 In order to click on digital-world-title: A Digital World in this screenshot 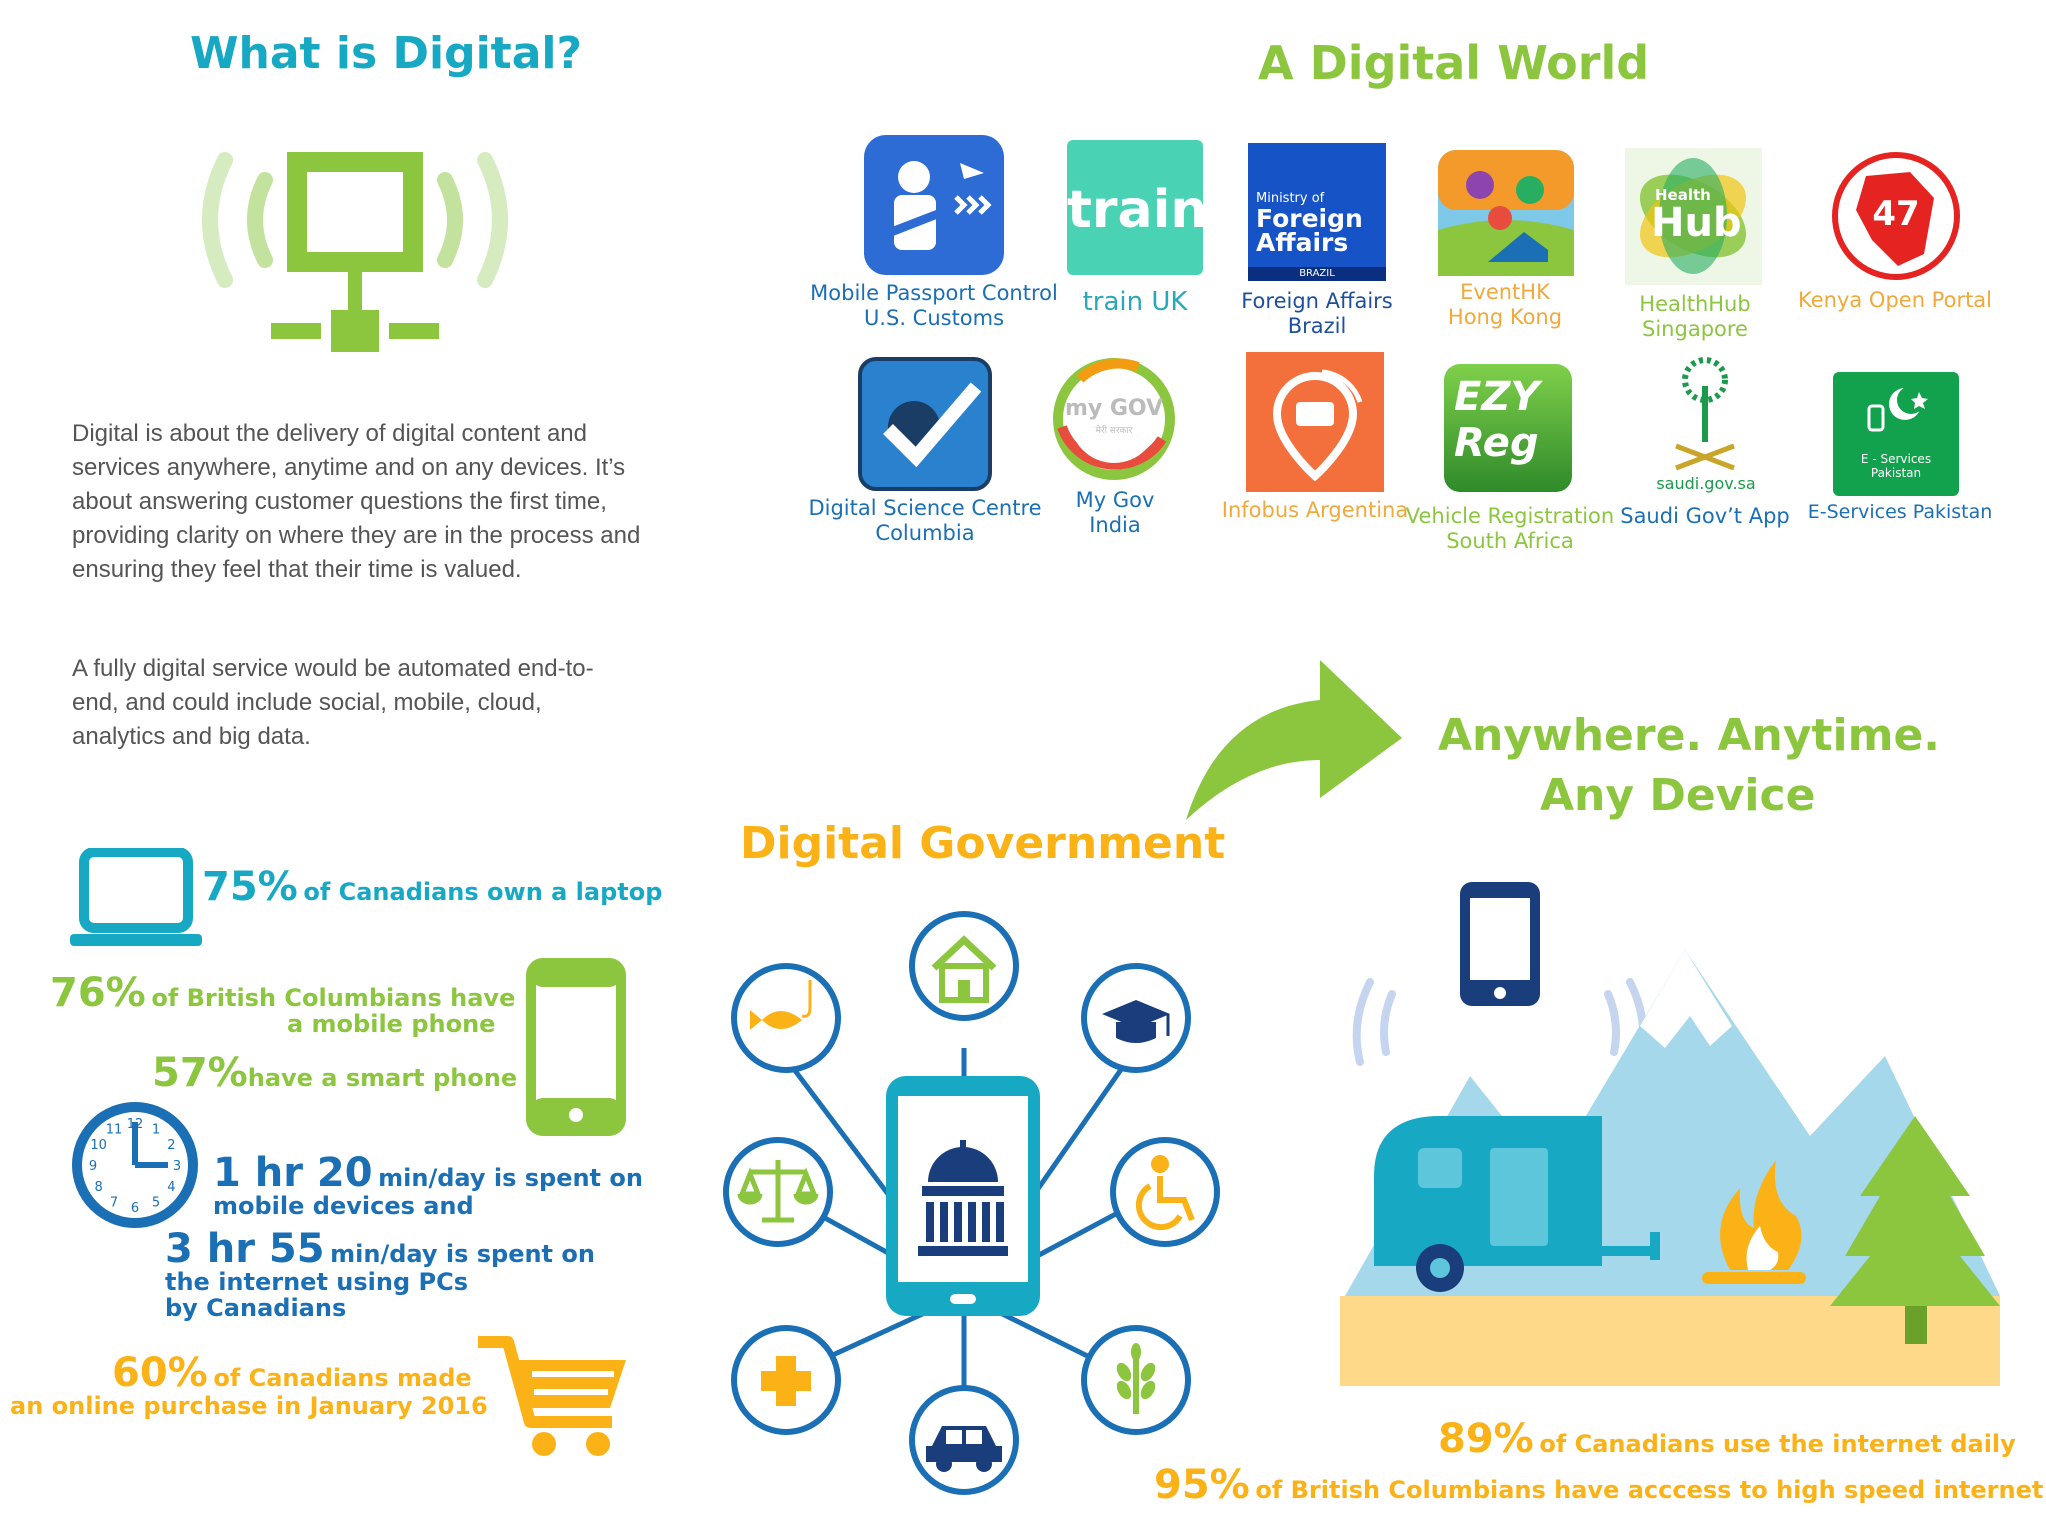, I will do `click(1454, 63)`.